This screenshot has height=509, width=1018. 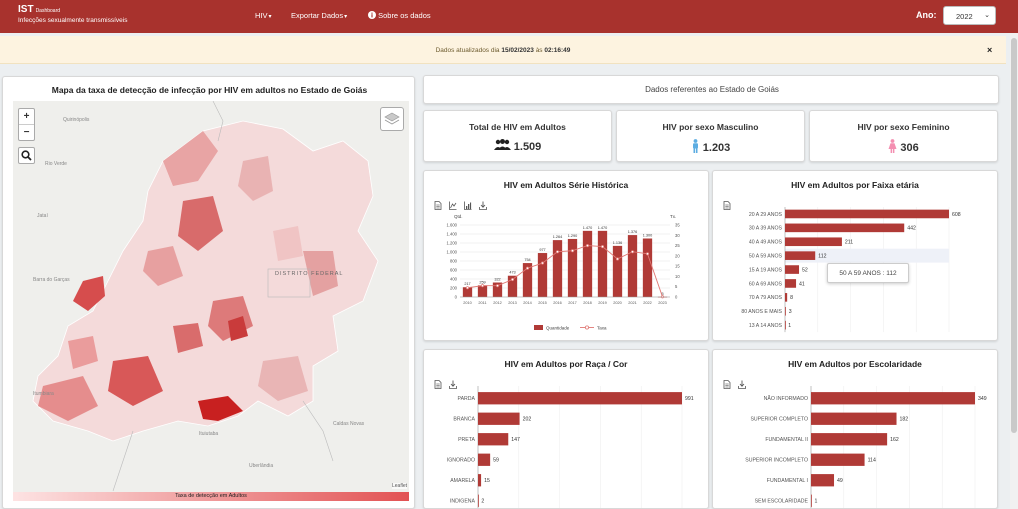 I want to click on close-alert-button: ×, so click(x=990, y=50).